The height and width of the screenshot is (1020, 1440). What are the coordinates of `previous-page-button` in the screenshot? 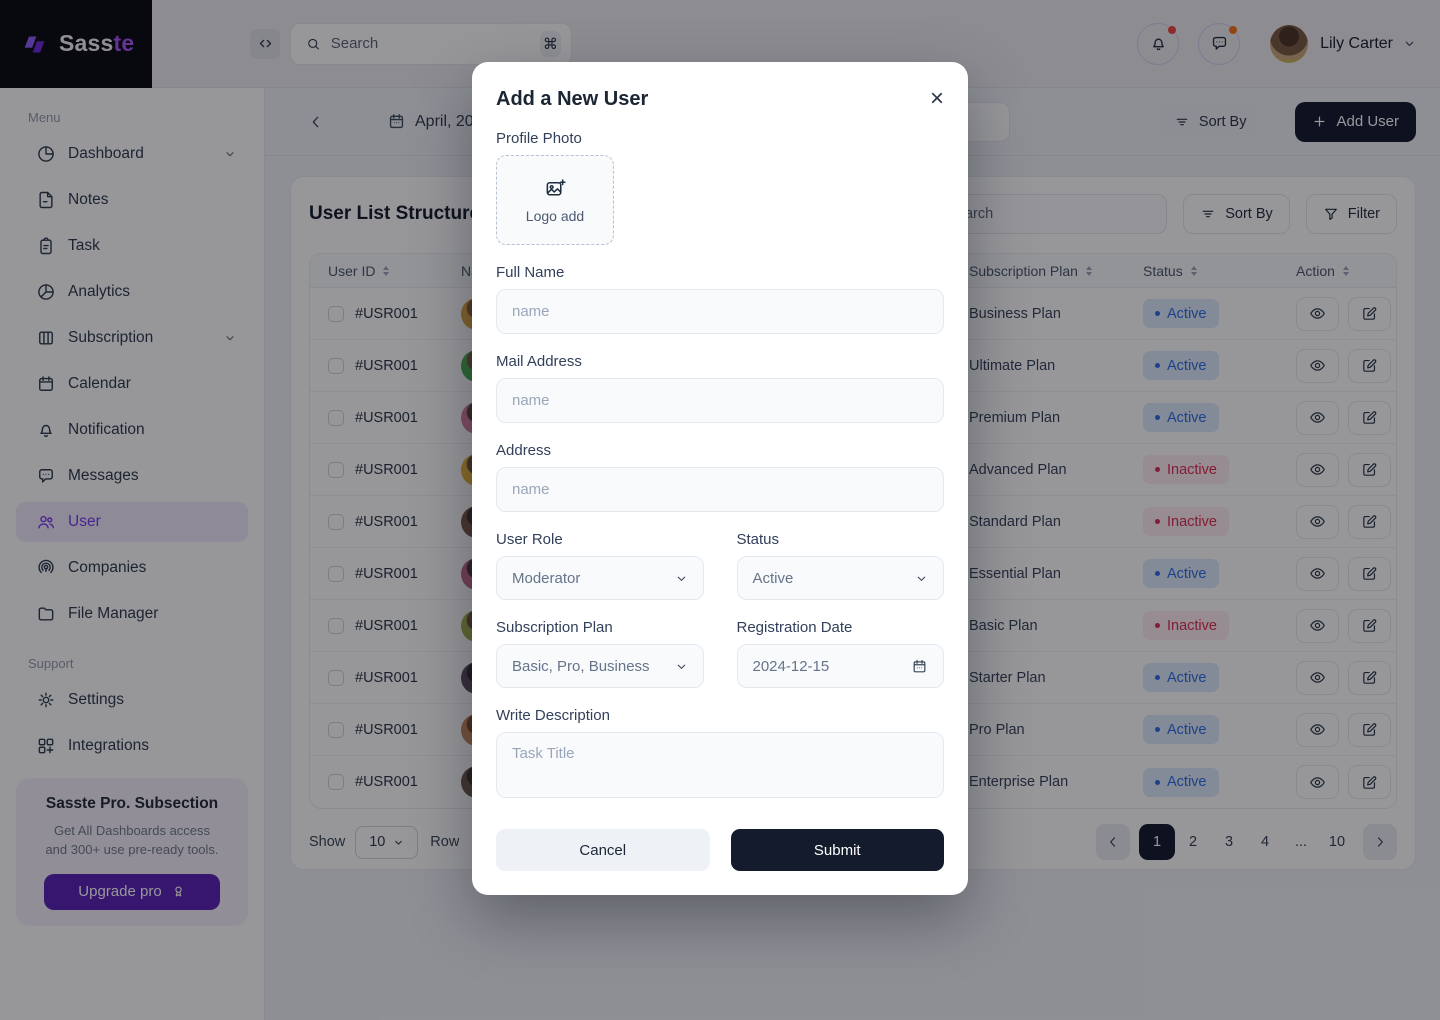 It's located at (1113, 842).